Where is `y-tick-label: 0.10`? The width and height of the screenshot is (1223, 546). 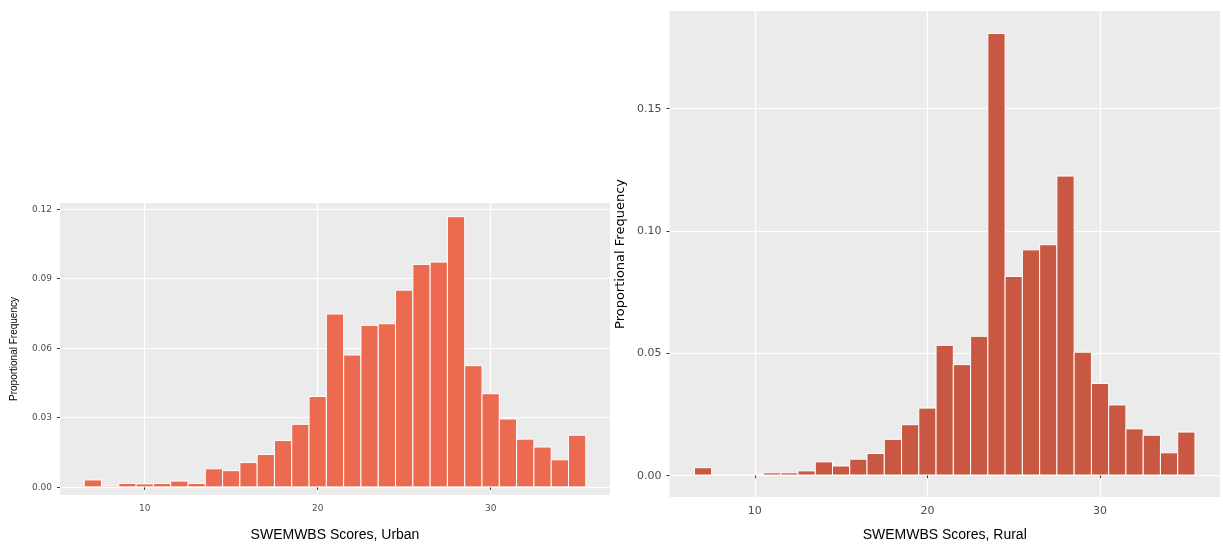
y-tick-label: 0.10 is located at coordinates (649, 231).